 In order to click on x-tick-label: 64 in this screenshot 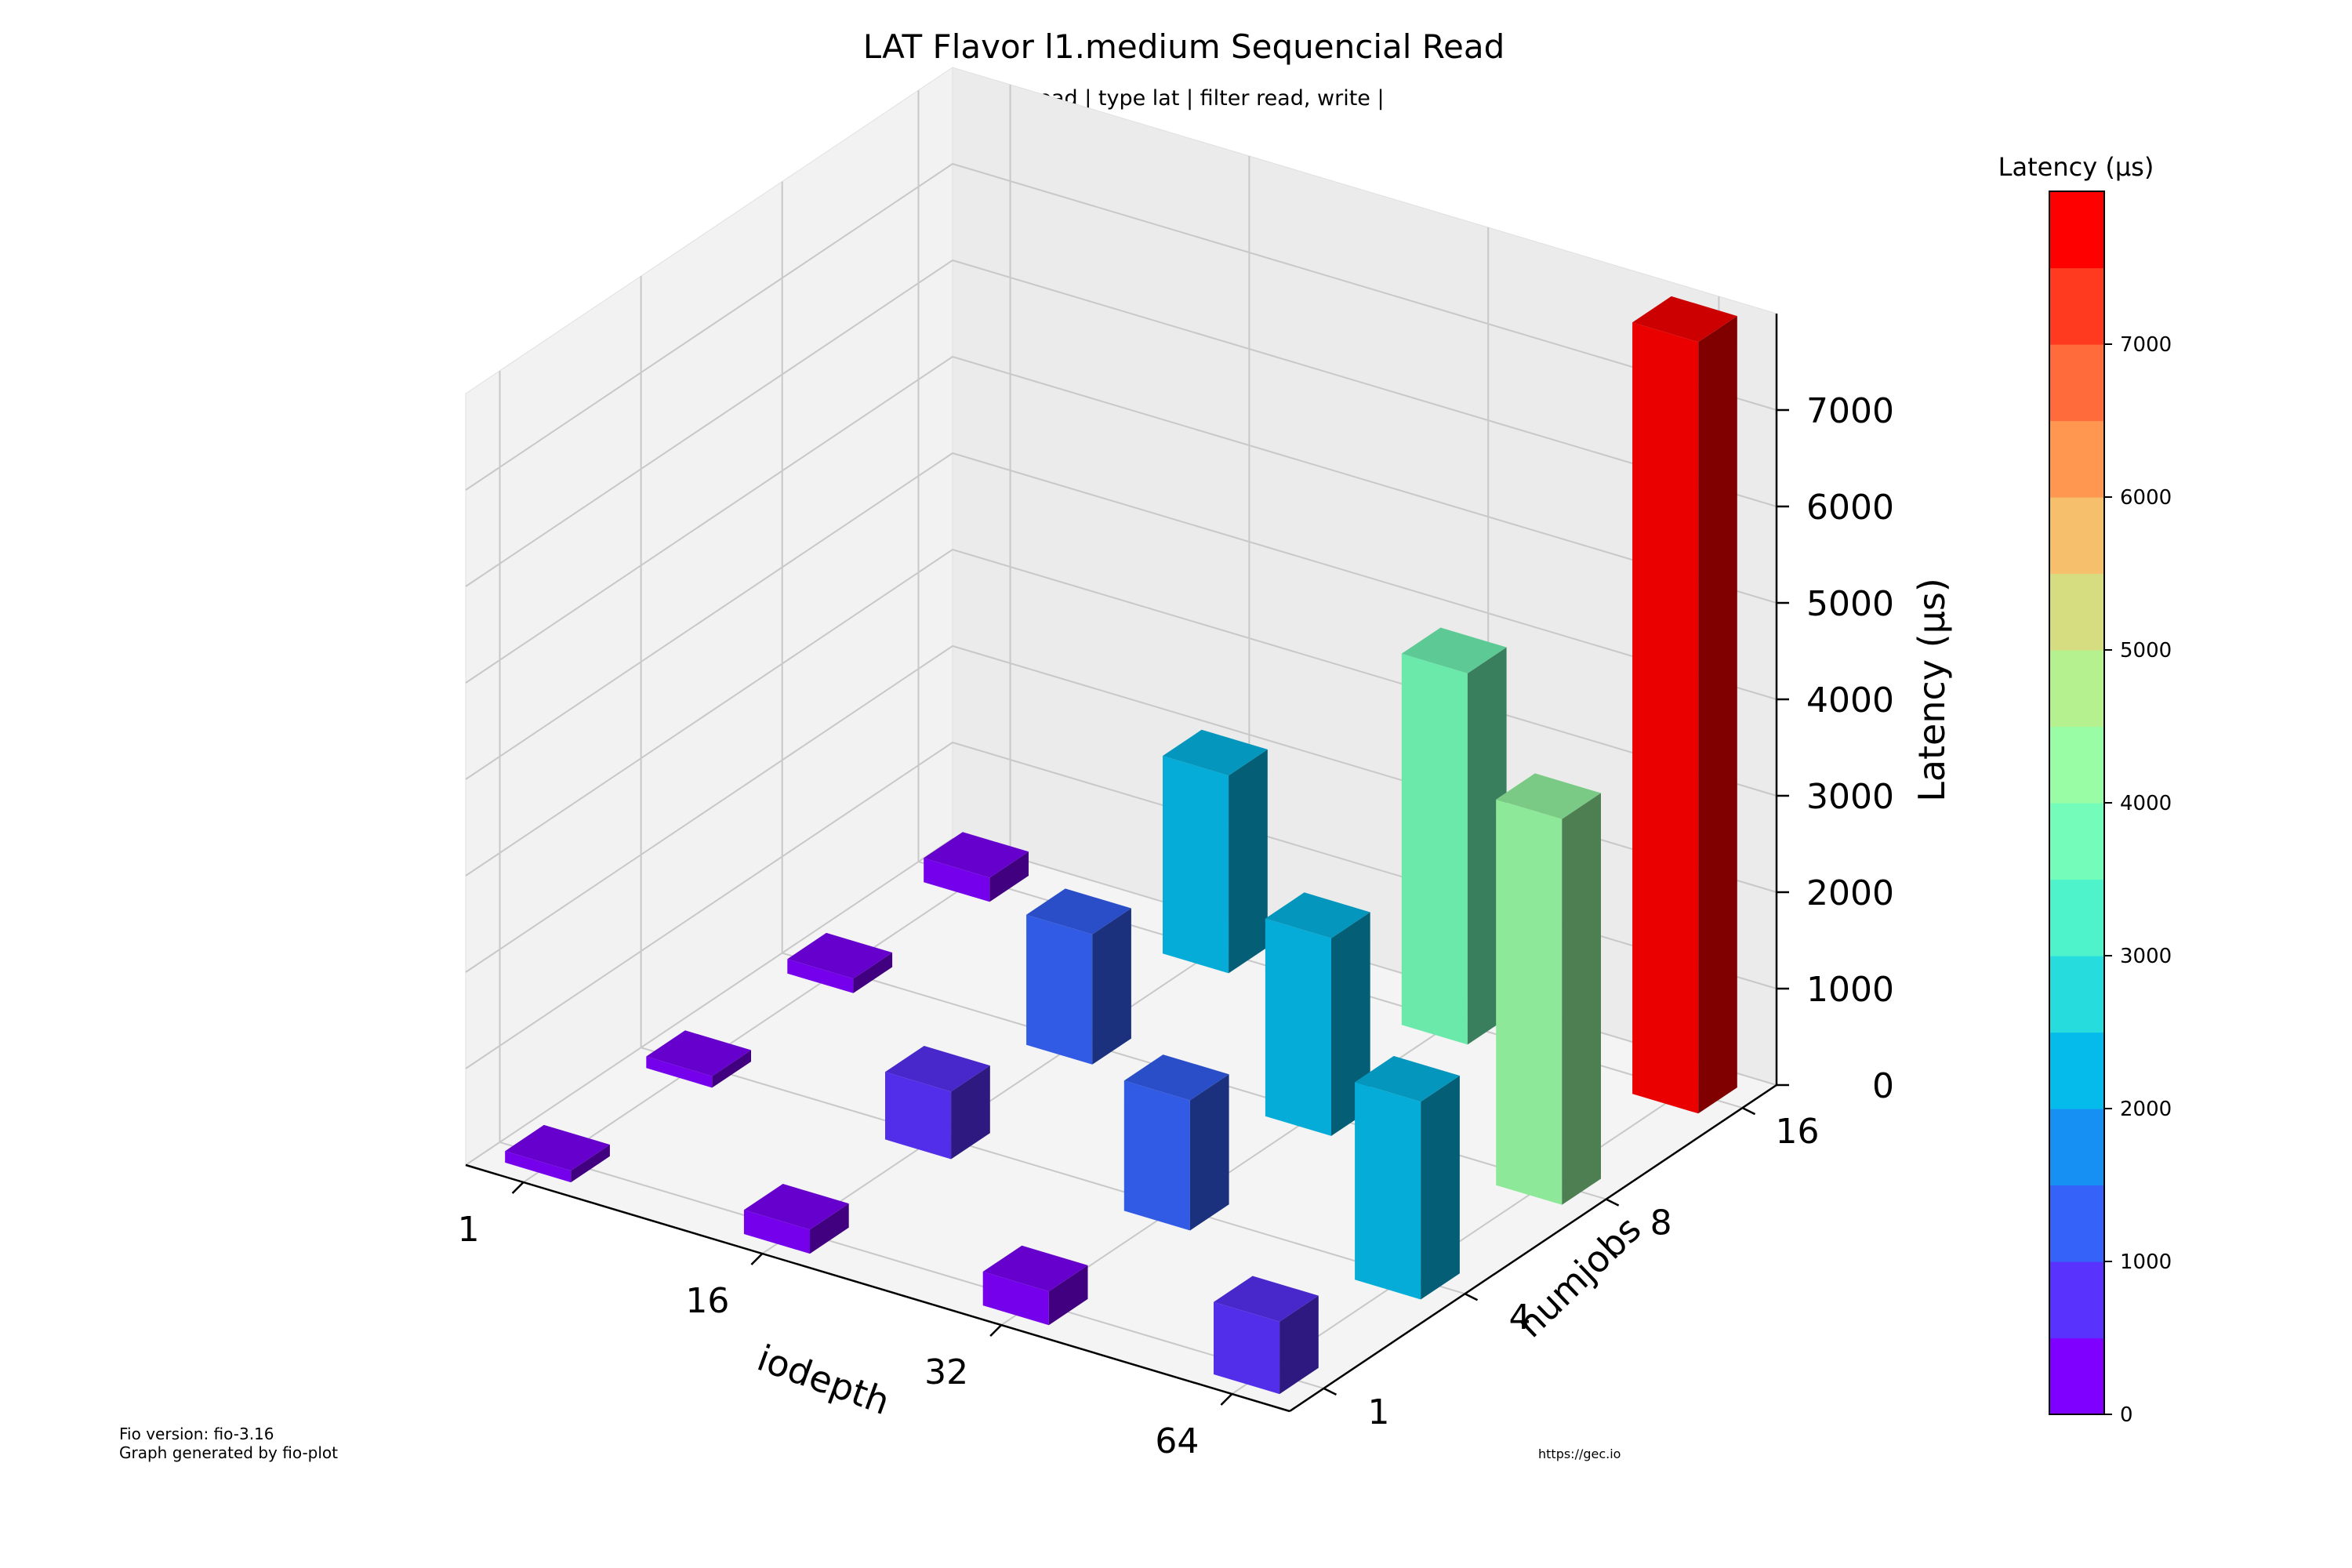, I will do `click(1177, 1441)`.